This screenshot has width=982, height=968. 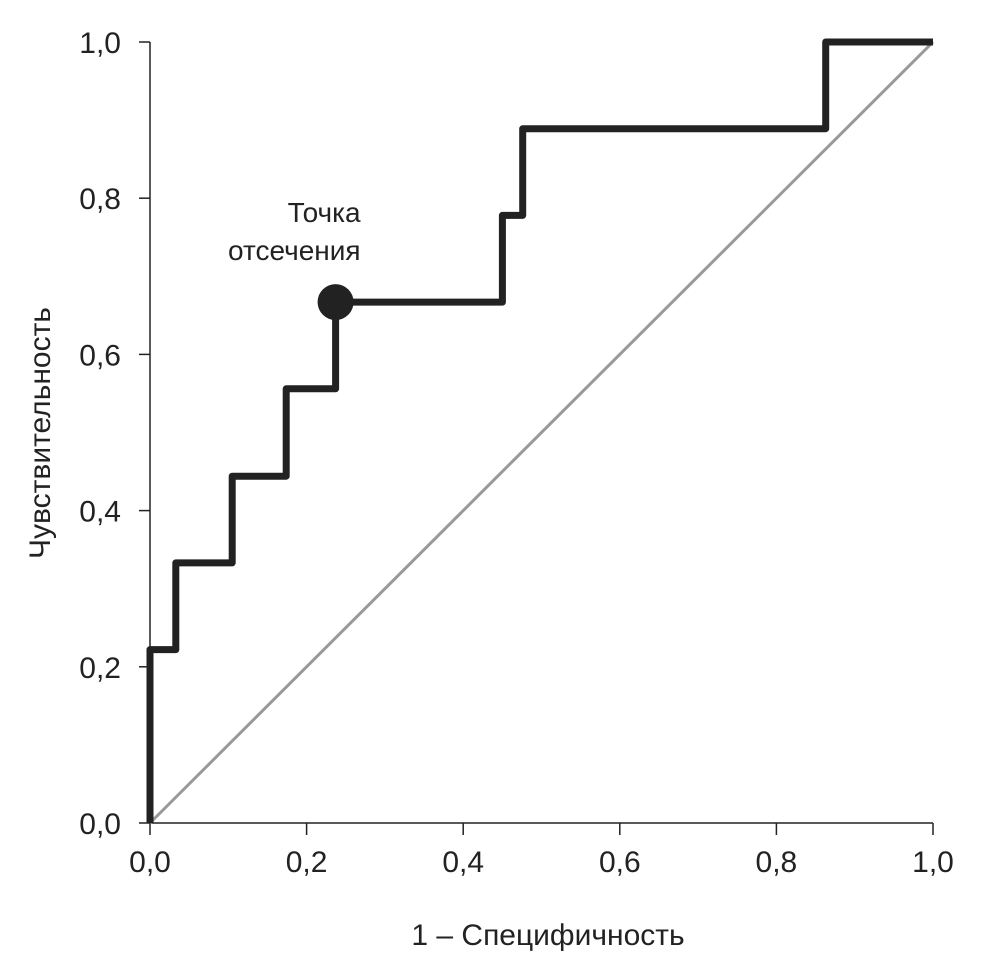 I want to click on x-tick-label: 0,2, so click(x=307, y=862).